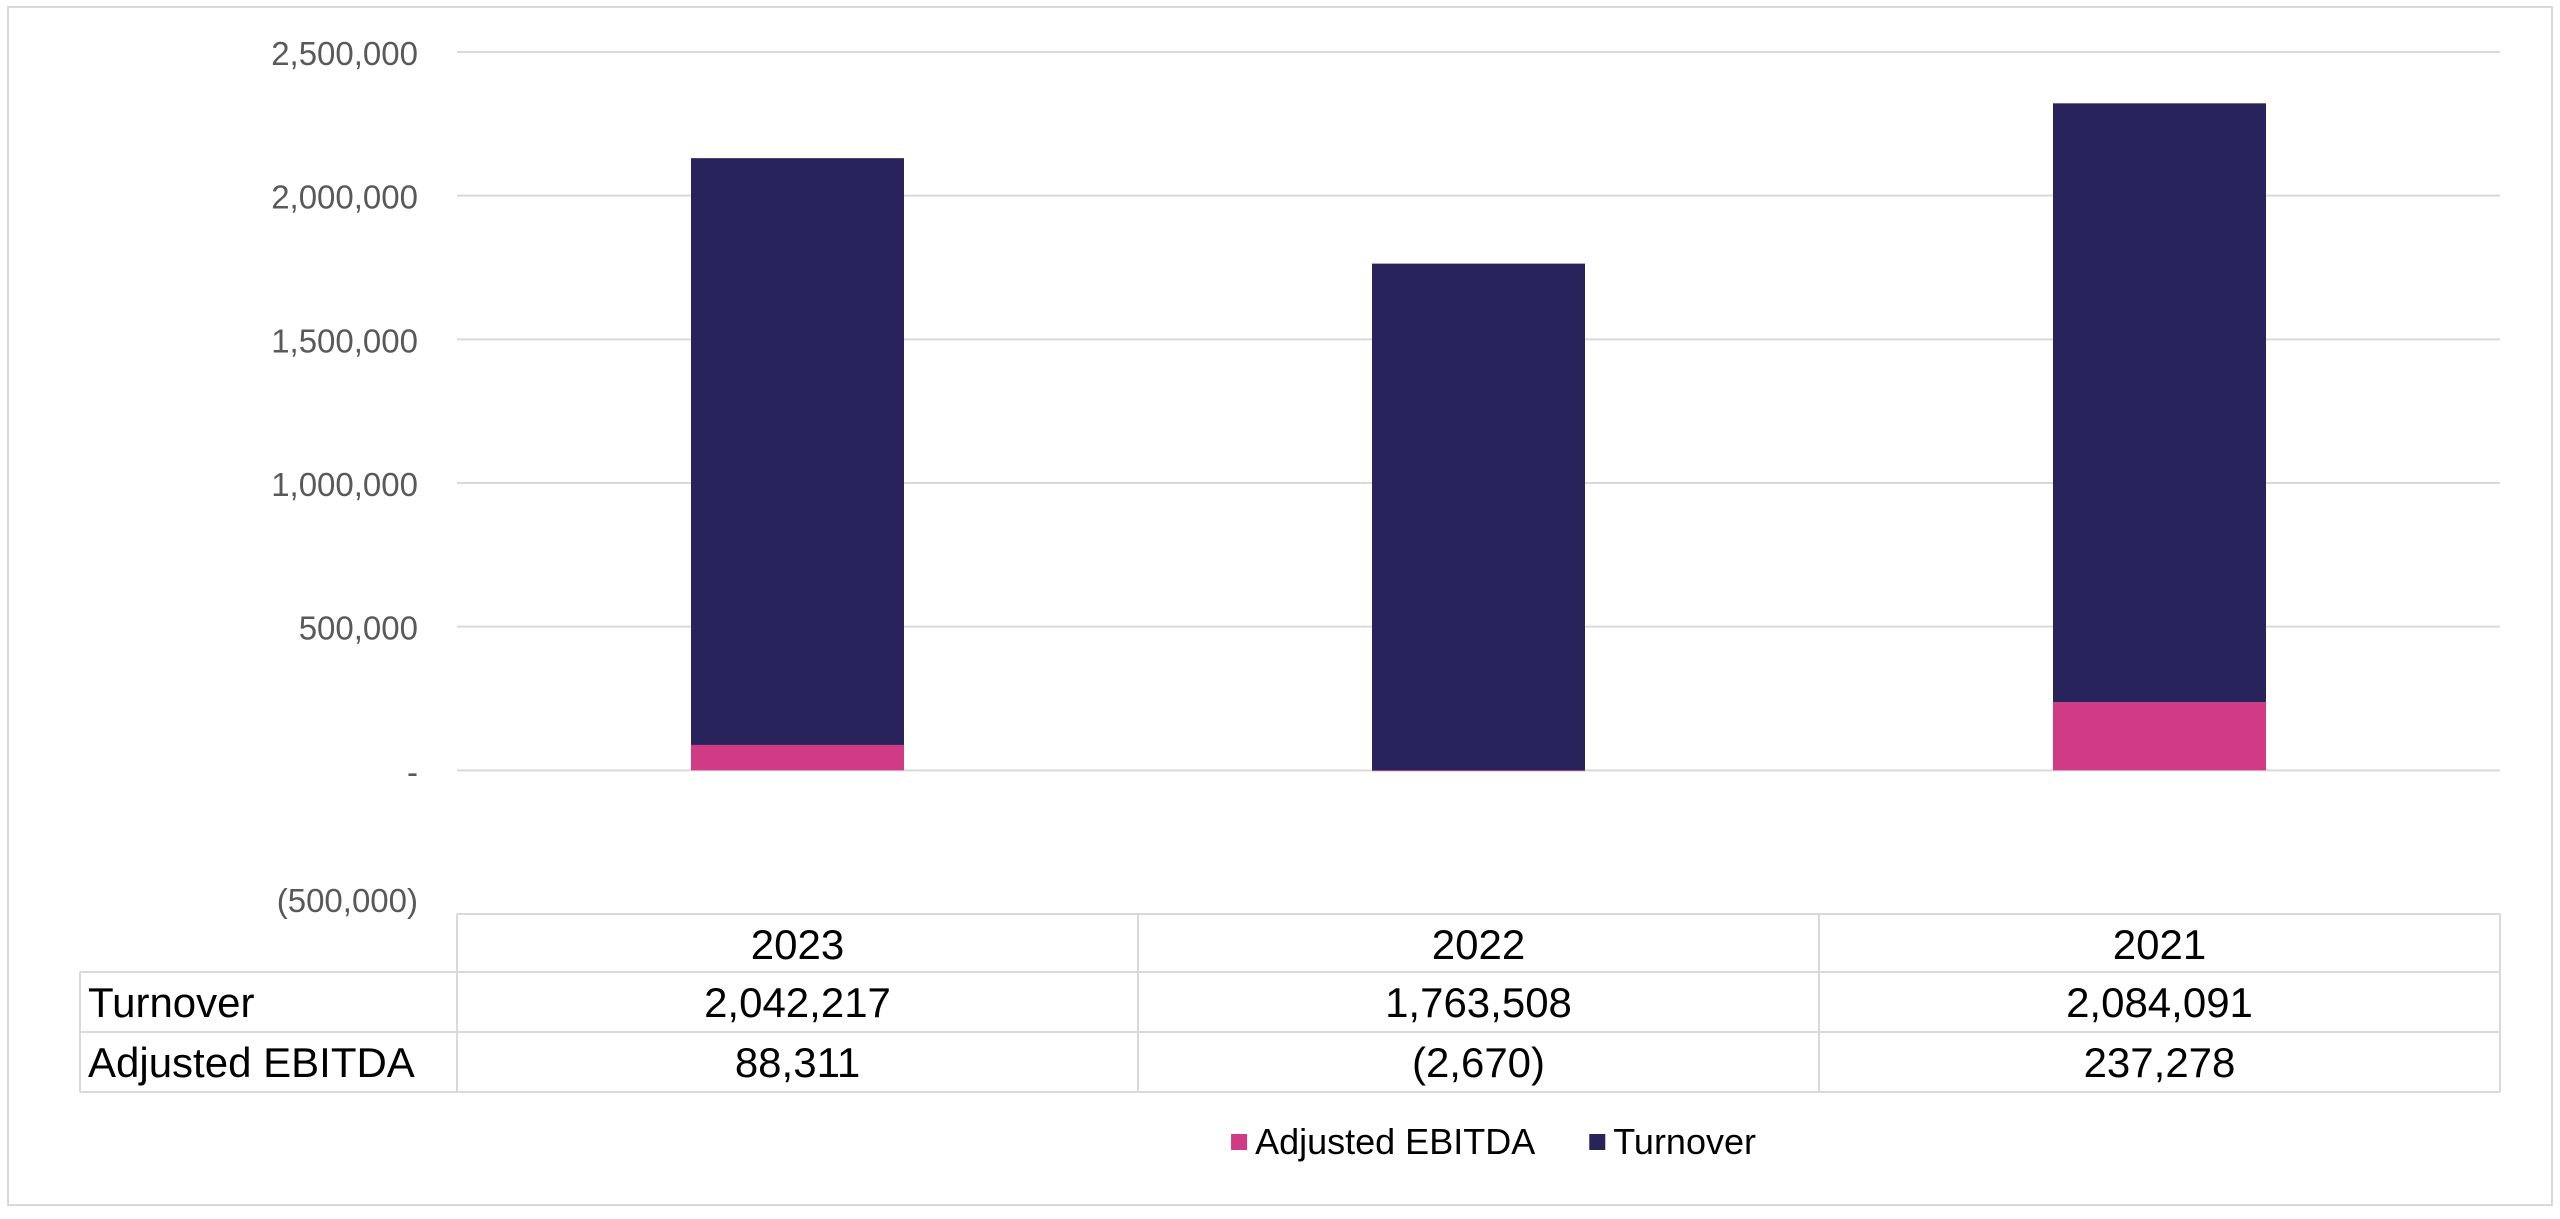 The image size is (2560, 1219). What do you see at coordinates (797, 944) in the screenshot?
I see `x-category-label: 2023` at bounding box center [797, 944].